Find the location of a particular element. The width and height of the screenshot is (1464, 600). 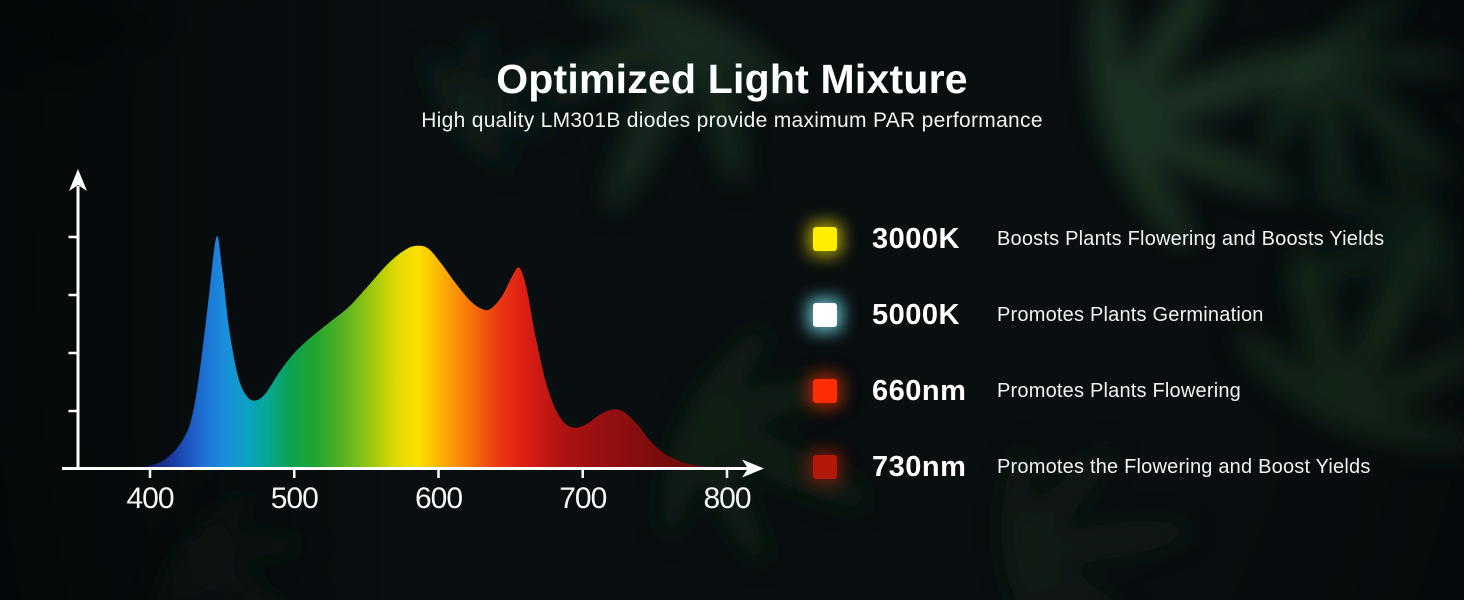

legend-description: Promotes Plants Germination is located at coordinates (1130, 314).